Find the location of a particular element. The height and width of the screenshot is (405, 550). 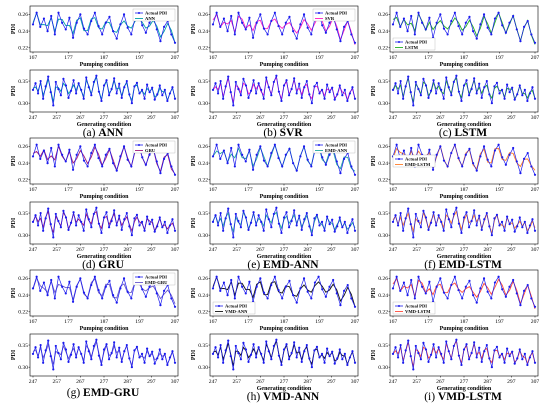

caption-letter-d: (d) is located at coordinates (90, 265).